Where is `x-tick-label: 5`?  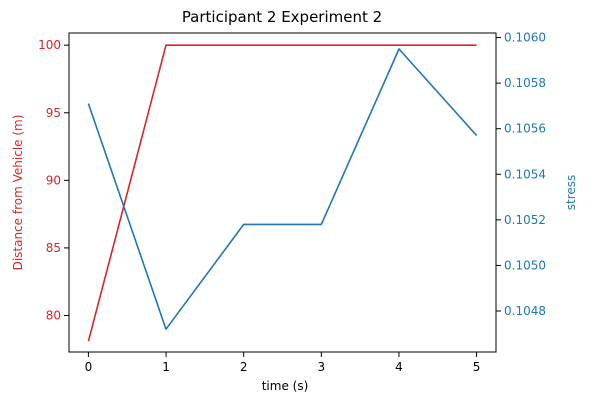 x-tick-label: 5 is located at coordinates (477, 367).